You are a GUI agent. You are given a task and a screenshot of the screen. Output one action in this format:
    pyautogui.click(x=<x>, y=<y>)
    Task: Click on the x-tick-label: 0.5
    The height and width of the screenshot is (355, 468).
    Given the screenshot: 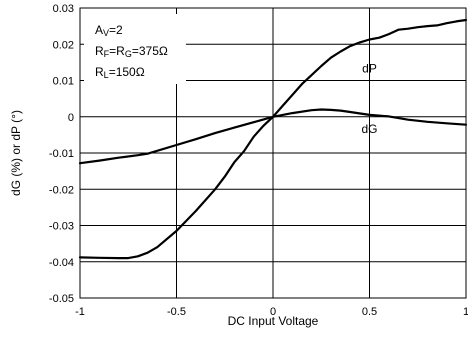 What is the action you would take?
    pyautogui.click(x=369, y=312)
    